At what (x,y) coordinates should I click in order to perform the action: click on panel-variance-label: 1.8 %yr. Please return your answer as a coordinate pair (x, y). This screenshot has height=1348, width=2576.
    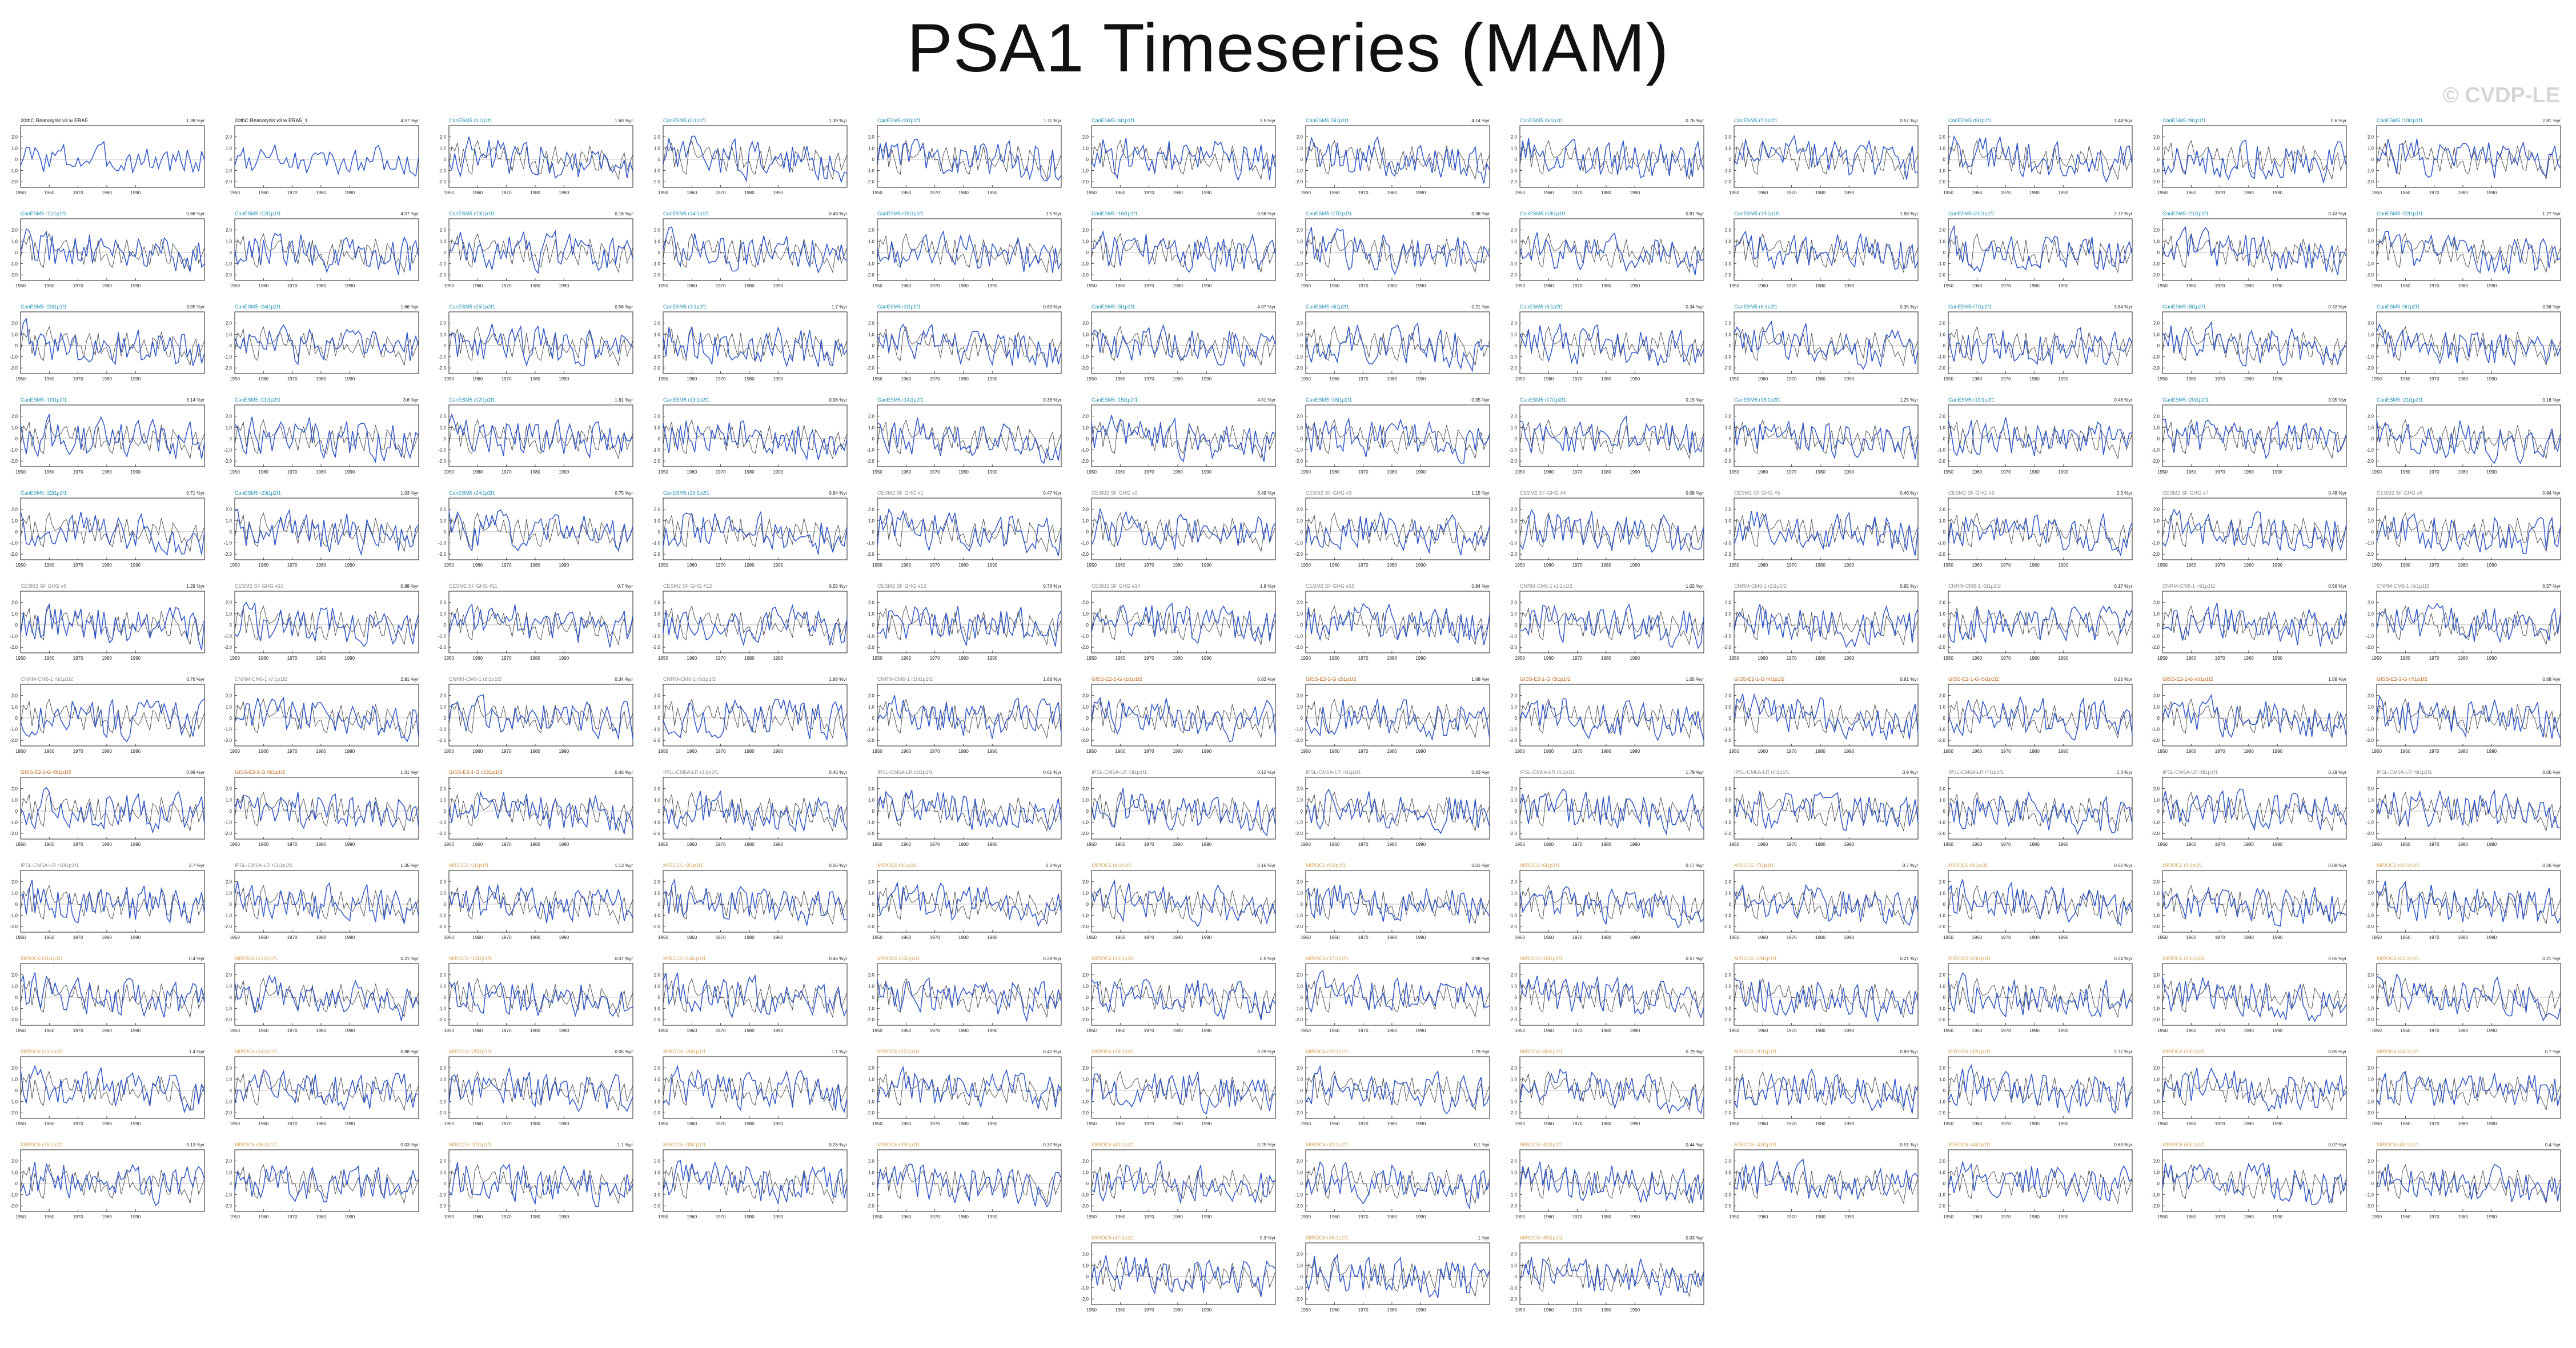
    Looking at the image, I should click on (1267, 586).